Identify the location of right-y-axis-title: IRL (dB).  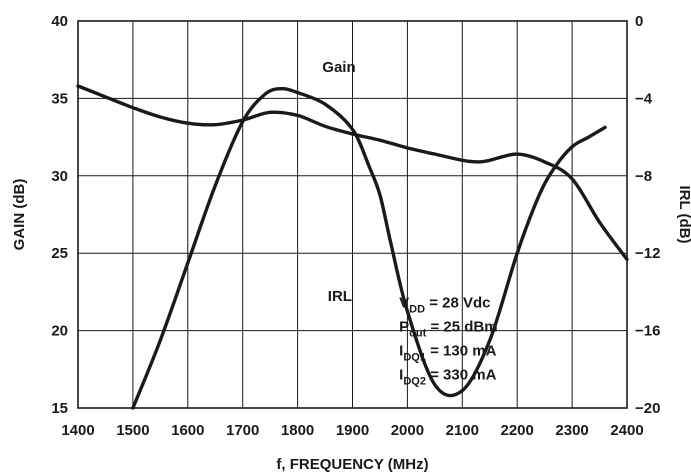
(683, 214).